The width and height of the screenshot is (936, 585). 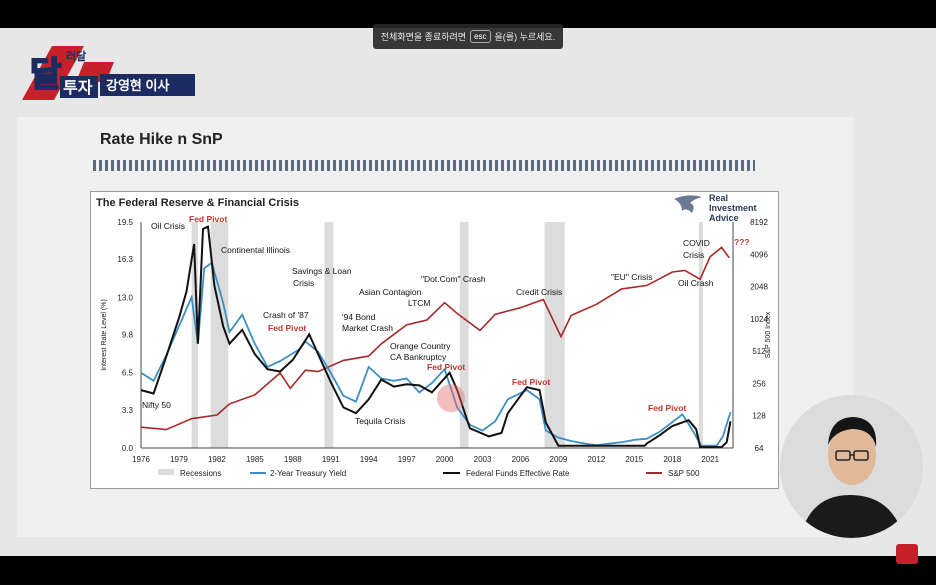 What do you see at coordinates (424, 165) in the screenshot?
I see `slide-divider` at bounding box center [424, 165].